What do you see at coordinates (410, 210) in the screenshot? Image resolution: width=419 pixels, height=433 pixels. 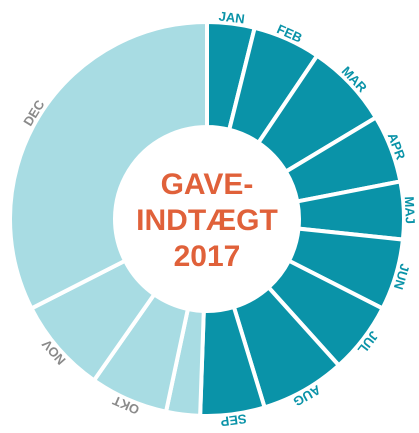 I see `slice-label: MAJ` at bounding box center [410, 210].